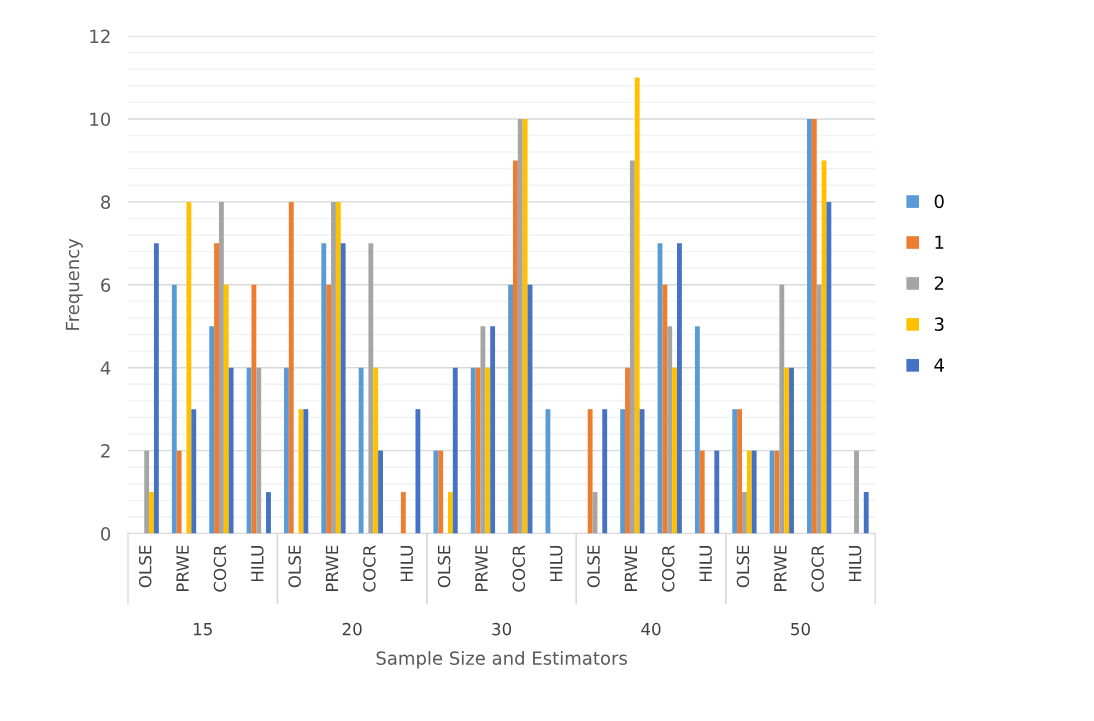 This screenshot has width=1094, height=721. What do you see at coordinates (352, 629) in the screenshot?
I see `text: 20` at bounding box center [352, 629].